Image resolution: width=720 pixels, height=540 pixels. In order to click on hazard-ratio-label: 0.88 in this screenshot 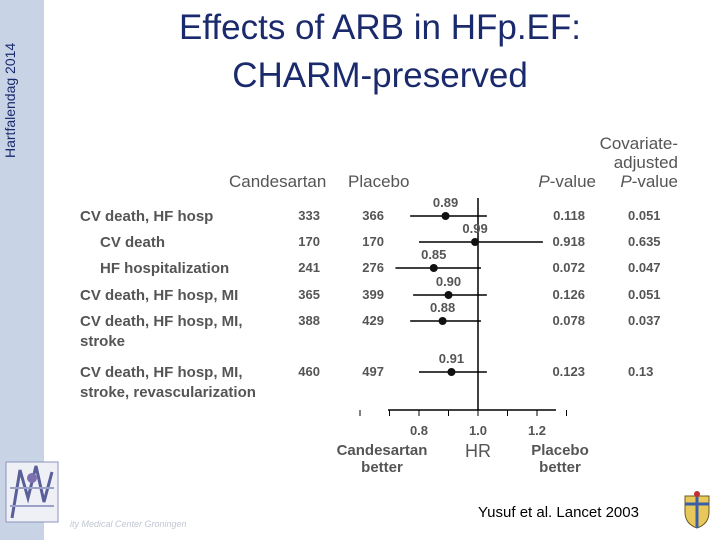, I will do `click(442, 307)`.